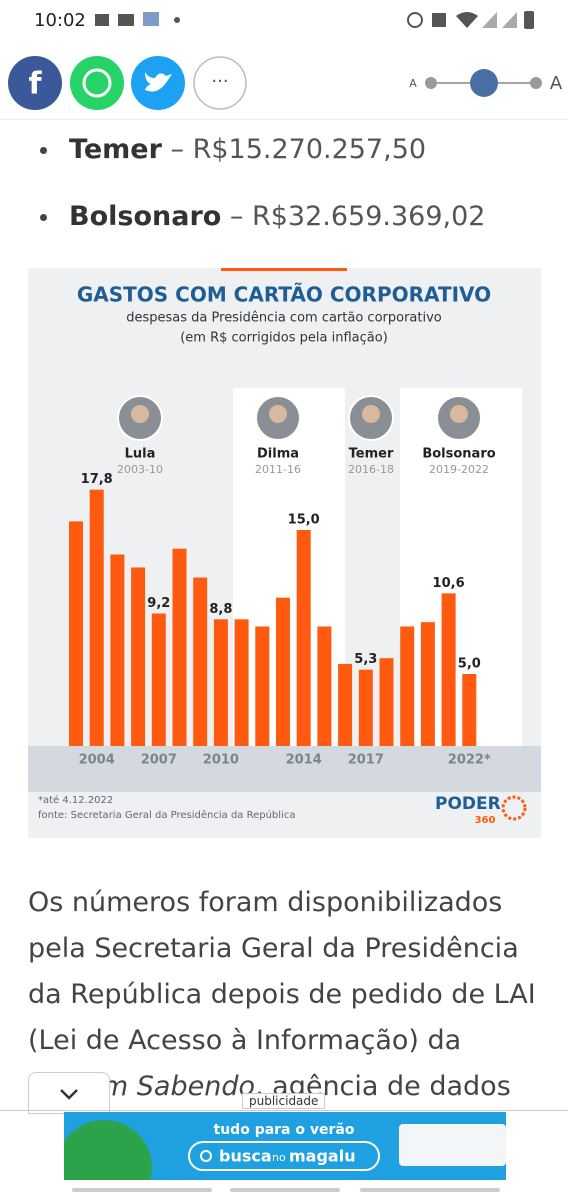 The height and width of the screenshot is (1200, 568). What do you see at coordinates (115, 149) in the screenshot?
I see `name: Temer` at bounding box center [115, 149].